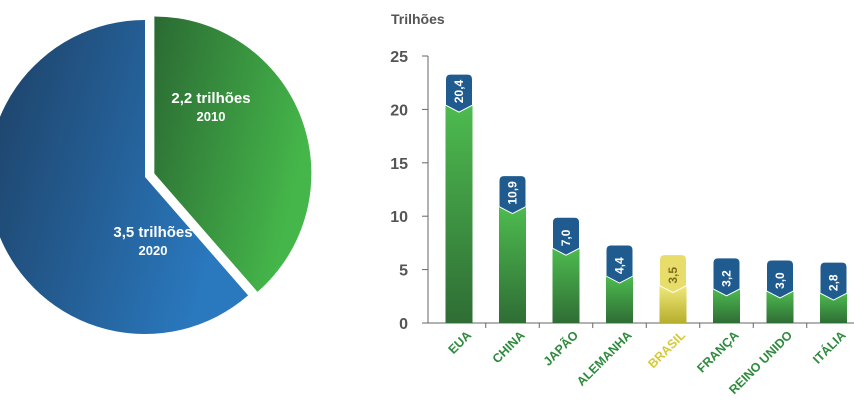  What do you see at coordinates (673, 304) in the screenshot?
I see `bar-brasil` at bounding box center [673, 304].